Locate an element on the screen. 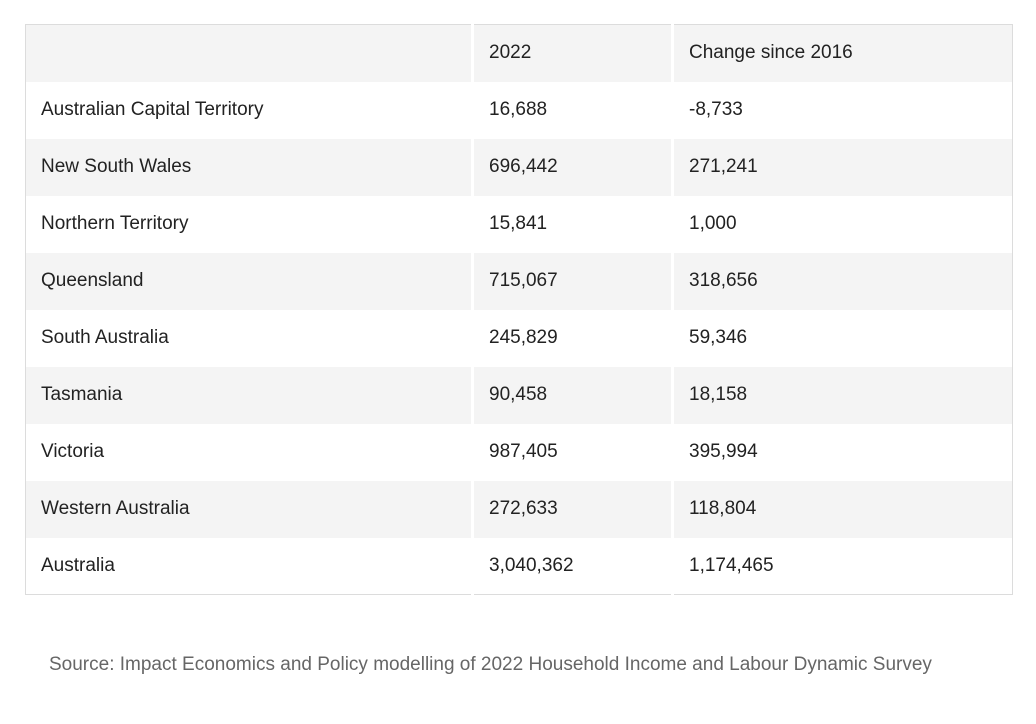  change-cell: 318,656 is located at coordinates (842, 281).